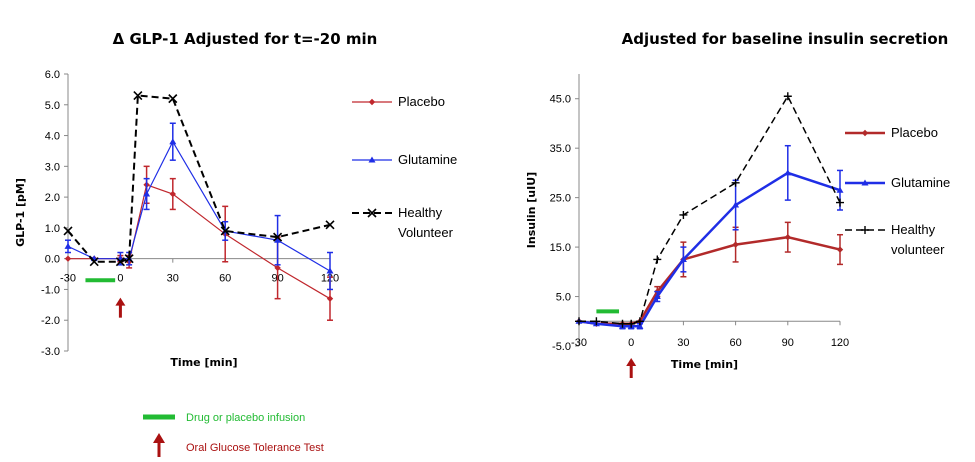 The width and height of the screenshot is (975, 462). Describe the element at coordinates (560, 248) in the screenshot. I see `y-tick-label: 15.0` at that location.